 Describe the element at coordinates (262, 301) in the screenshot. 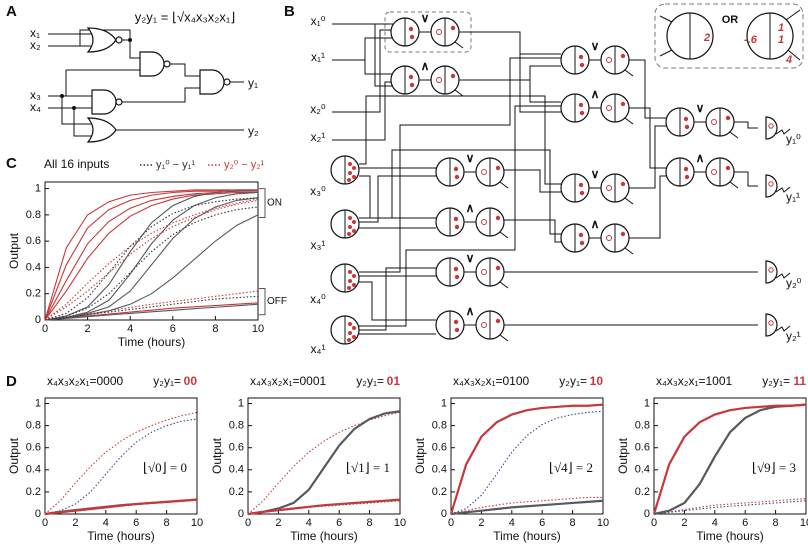

I see `bracket` at that location.